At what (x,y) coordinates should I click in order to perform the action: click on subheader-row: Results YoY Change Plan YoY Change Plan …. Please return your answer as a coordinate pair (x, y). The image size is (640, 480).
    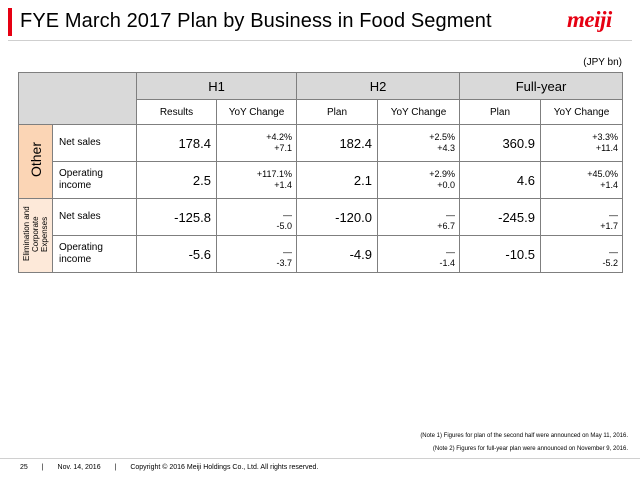
    Looking at the image, I should click on (321, 112).